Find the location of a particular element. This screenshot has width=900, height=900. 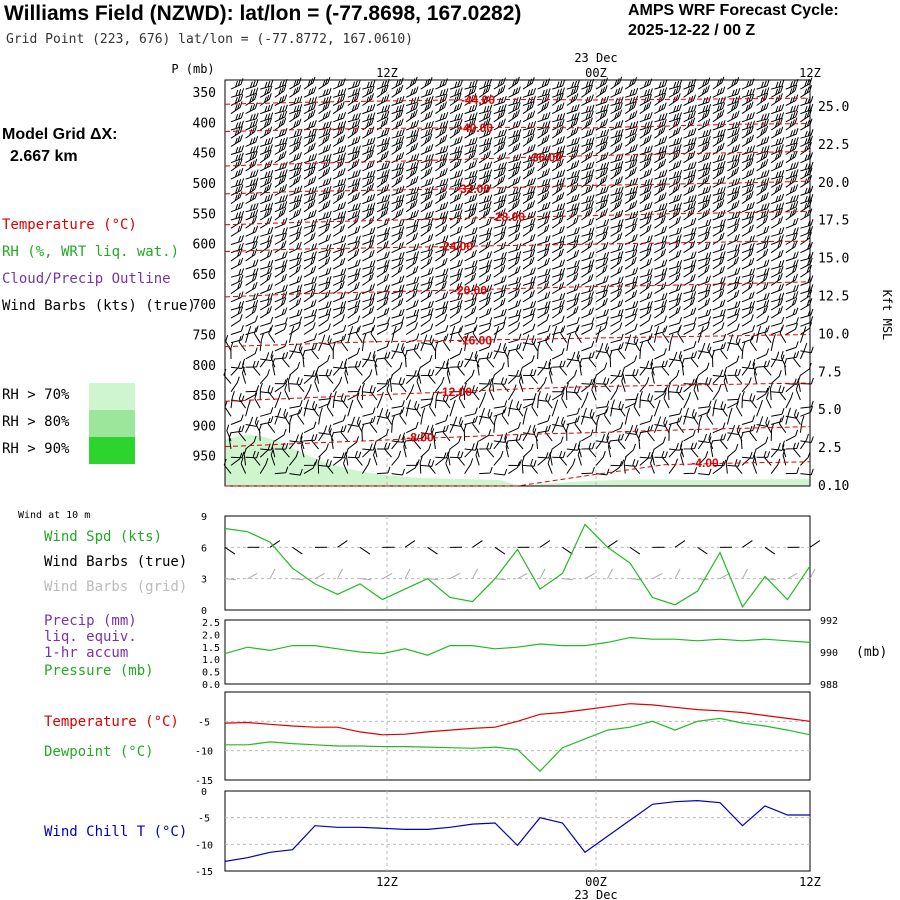

sounding-ylabel-right: Kft MSL is located at coordinates (887, 315).